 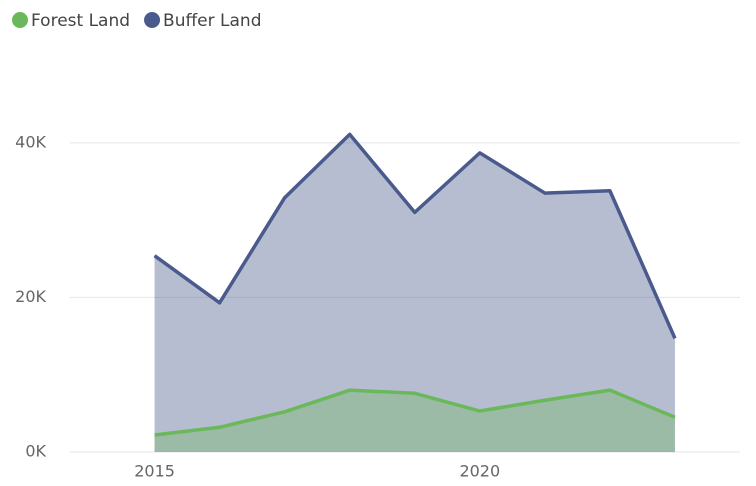 I want to click on y-tick-label: 40K, so click(x=30, y=141).